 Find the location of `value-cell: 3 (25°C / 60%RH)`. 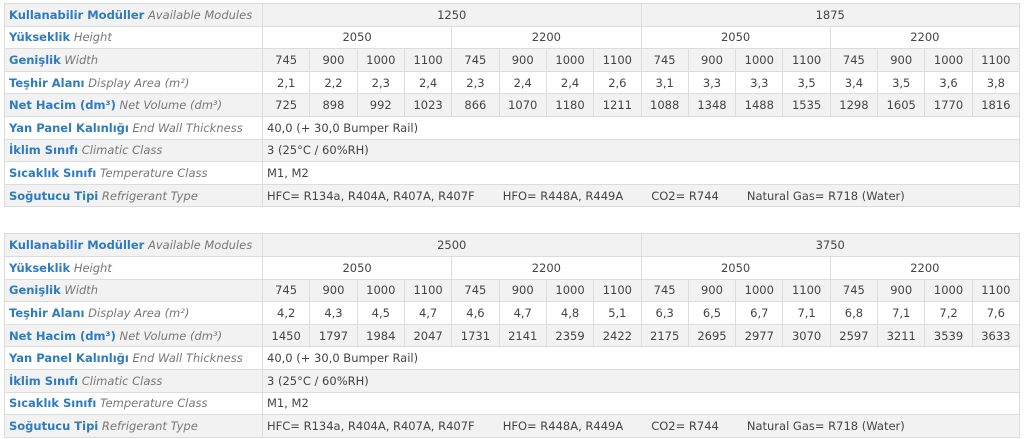

value-cell: 3 (25°C / 60%RH) is located at coordinates (641, 380).